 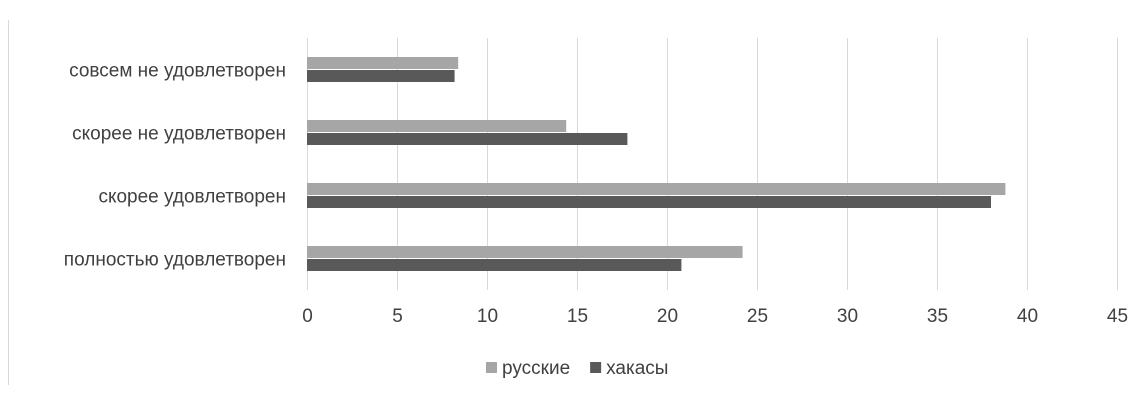 I want to click on x-axis-tick-labels: 0 5 10 15 20 25 30 35 40 45, so click(x=715, y=316).